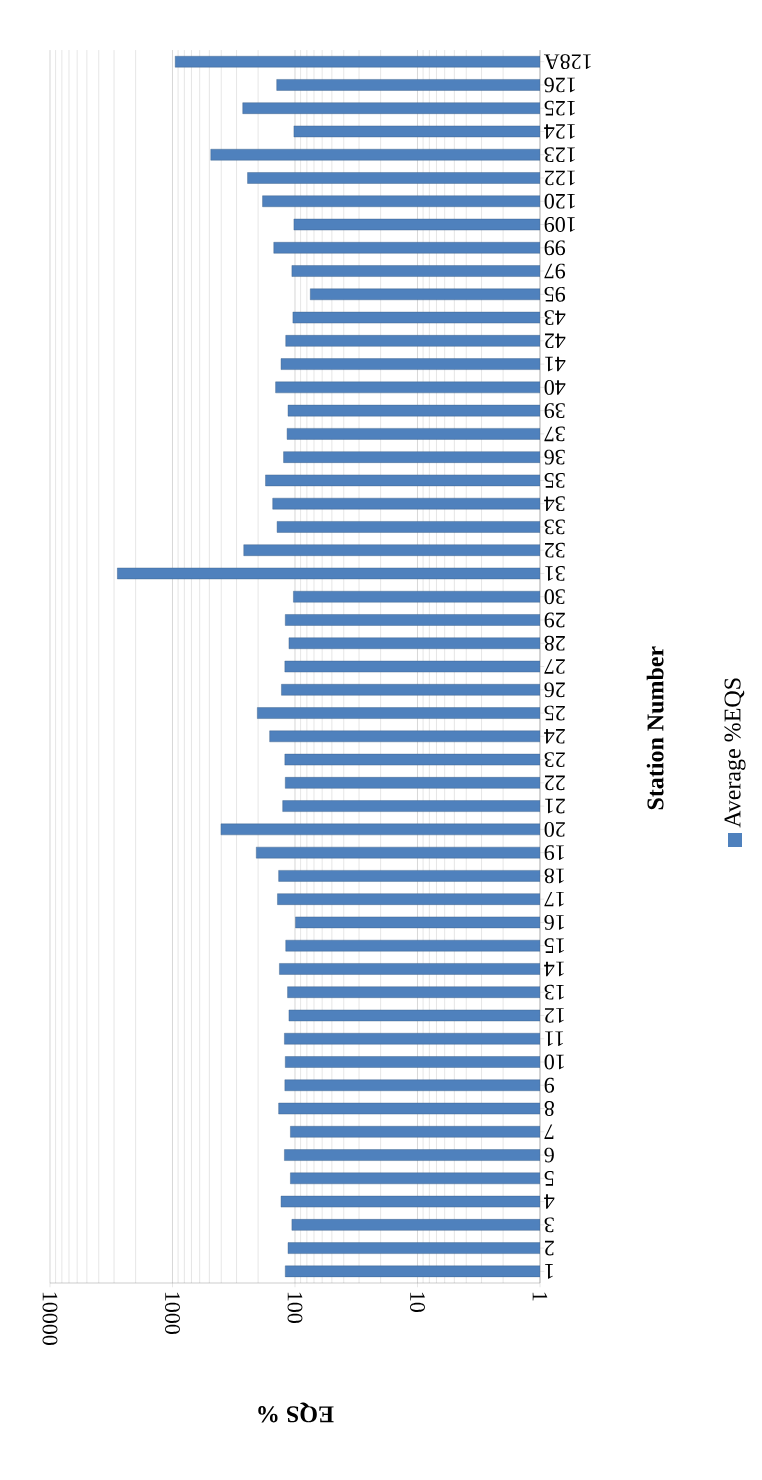 The height and width of the screenshot is (1480, 762). I want to click on y-tick-label: 13, so click(554, 992).